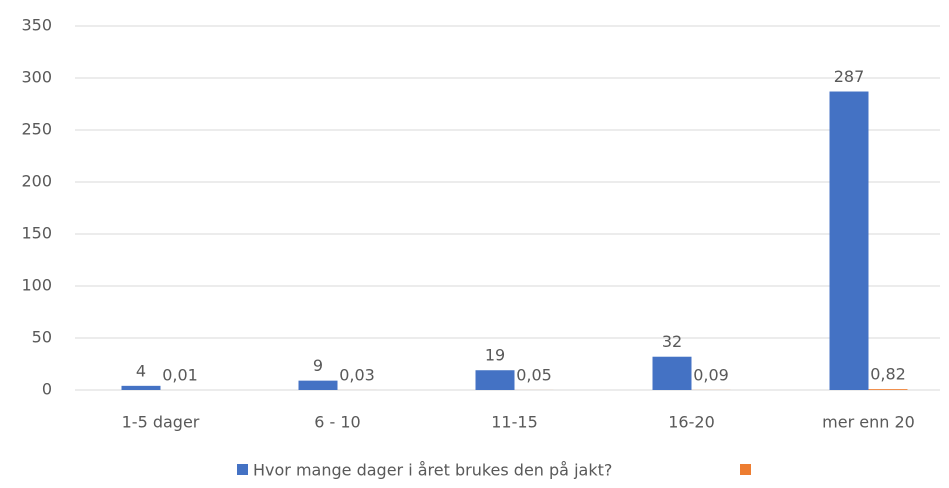 Image resolution: width=949 pixels, height=488 pixels. What do you see at coordinates (47, 389) in the screenshot?
I see `y-tick-label: 0` at bounding box center [47, 389].